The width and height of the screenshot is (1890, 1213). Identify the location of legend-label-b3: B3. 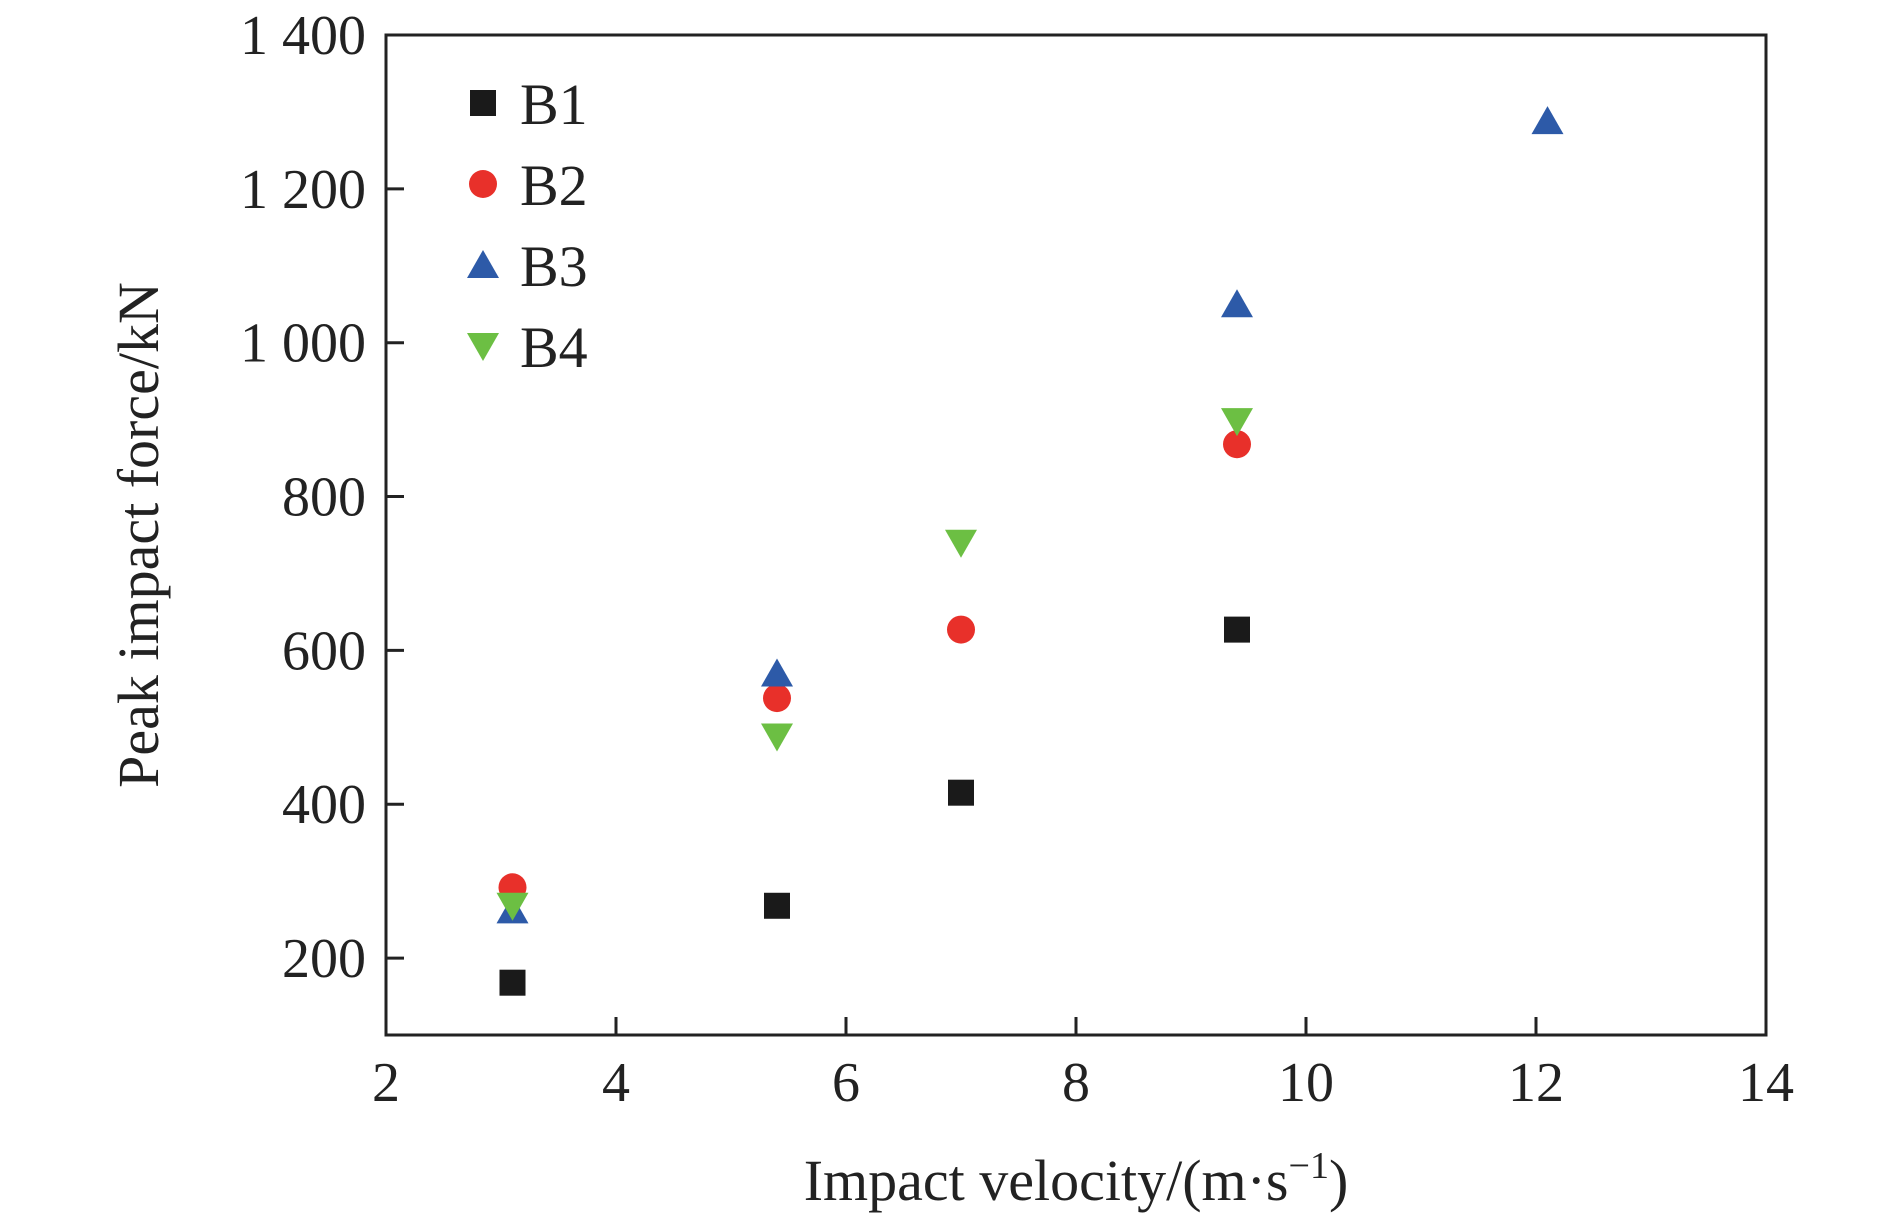
(554, 266).